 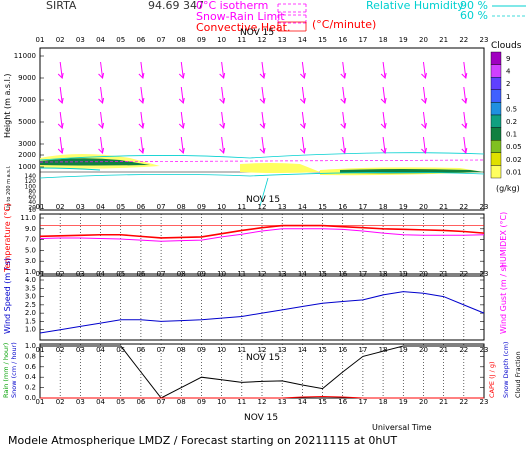 What do you see at coordinates (40, 402) in the screenshot?
I see `hour-tick-label: 01` at bounding box center [40, 402].